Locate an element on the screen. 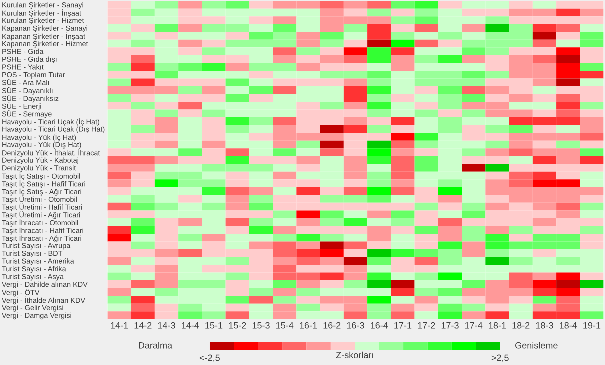  x-tick-label: 18-4 is located at coordinates (569, 325).